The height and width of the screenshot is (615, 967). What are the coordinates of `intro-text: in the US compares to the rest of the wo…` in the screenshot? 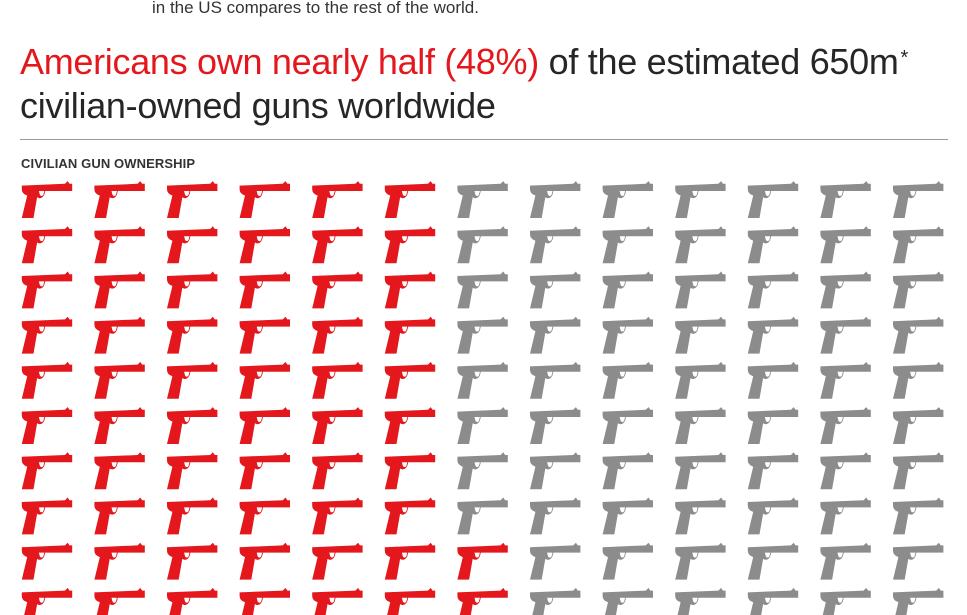 It's located at (315, 8).